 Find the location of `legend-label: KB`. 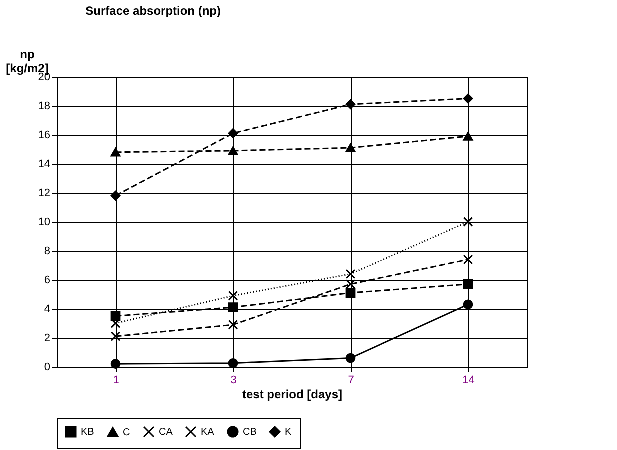

legend-label: KB is located at coordinates (88, 432).